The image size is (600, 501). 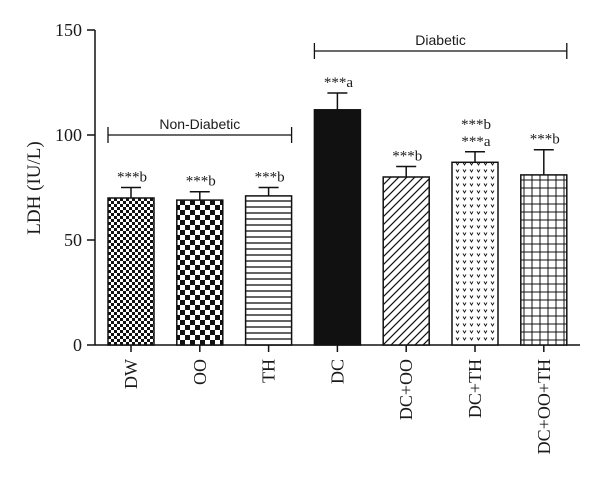 I want to click on category-label: DC+OO+TH, so click(x=544, y=406).